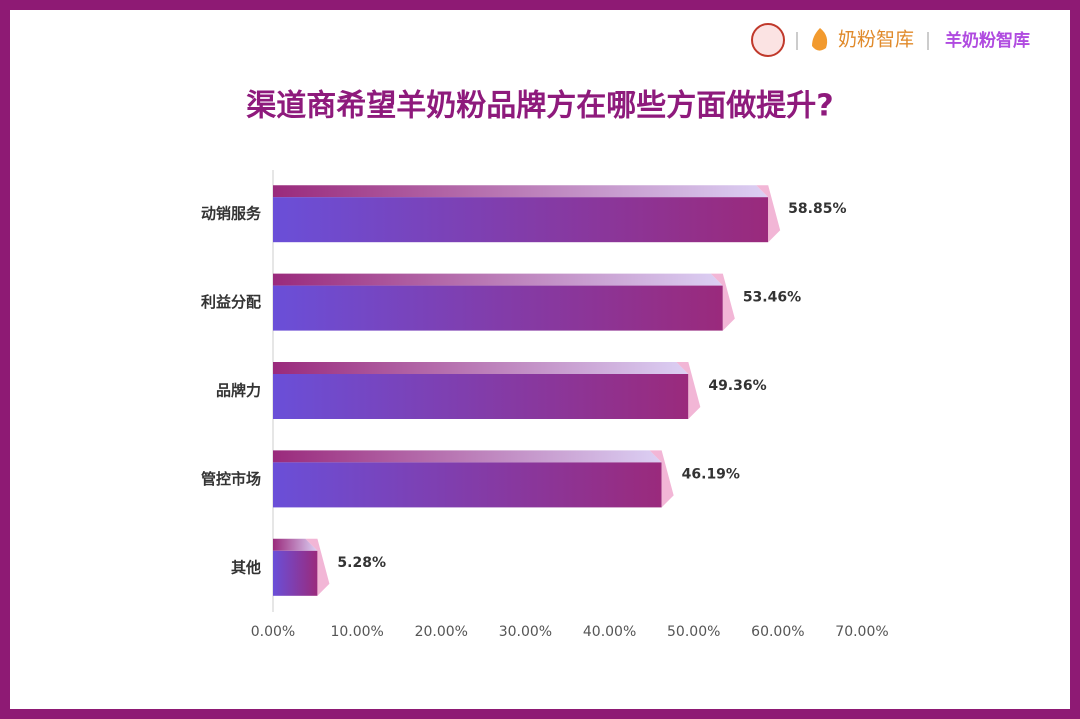 This screenshot has width=1080, height=719. What do you see at coordinates (817, 209) in the screenshot?
I see `value-label: 58.85%` at bounding box center [817, 209].